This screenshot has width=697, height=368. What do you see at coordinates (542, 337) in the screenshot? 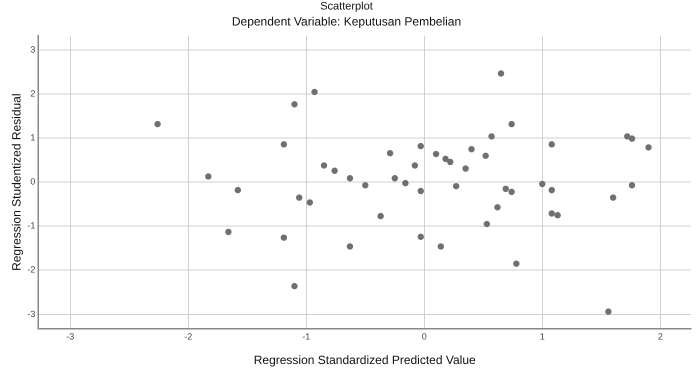
I see `x-tick-label: 1` at bounding box center [542, 337].